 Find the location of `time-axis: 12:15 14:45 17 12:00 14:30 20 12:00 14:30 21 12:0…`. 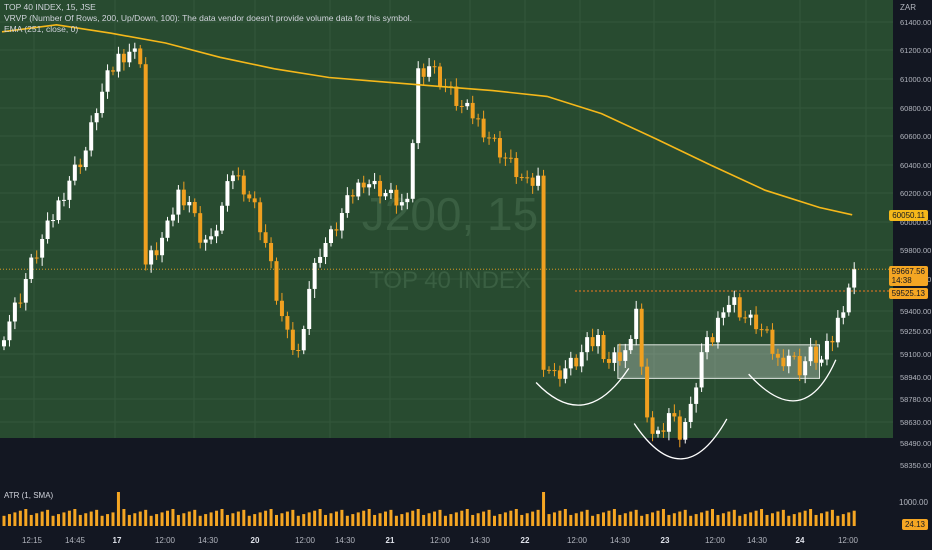

time-axis: 12:15 14:45 17 12:00 14:30 20 12:00 14:30 21 12:0… is located at coordinates (440, 540).